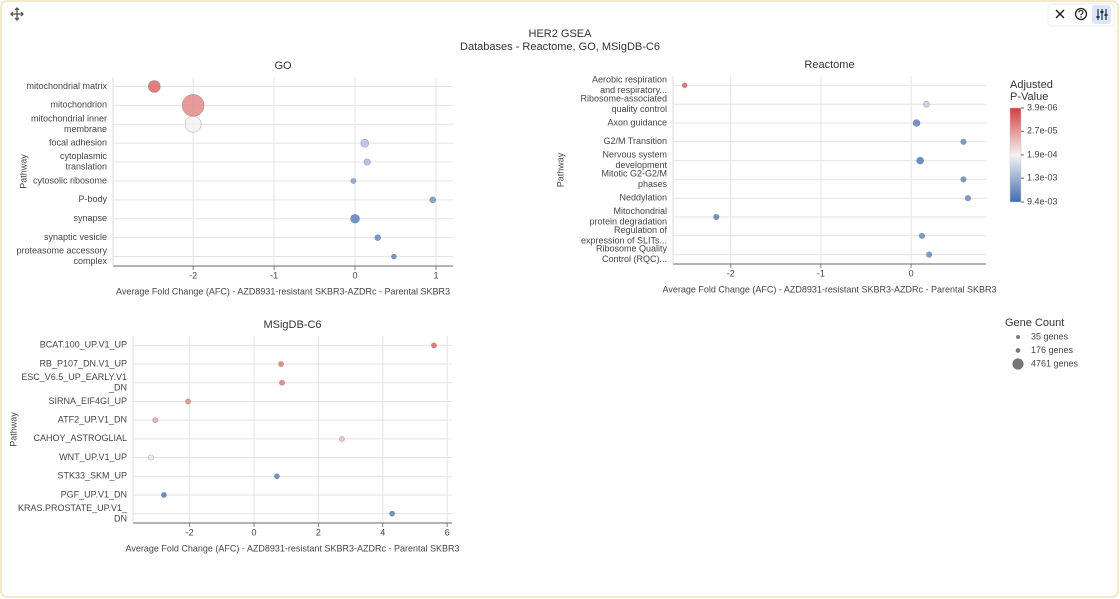 This screenshot has height=599, width=1120. I want to click on colorbar-tick-label: 2.7e-05, so click(1042, 131).